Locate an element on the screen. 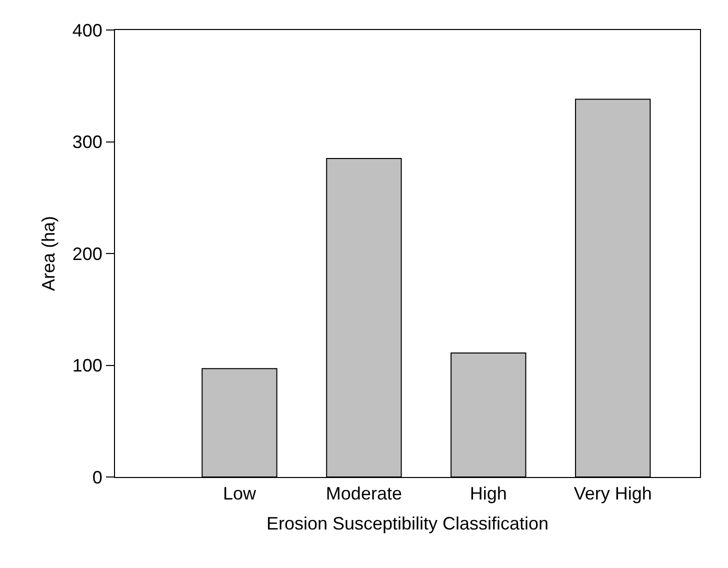 The image size is (728, 568). x-tick-label: Very High is located at coordinates (613, 494).